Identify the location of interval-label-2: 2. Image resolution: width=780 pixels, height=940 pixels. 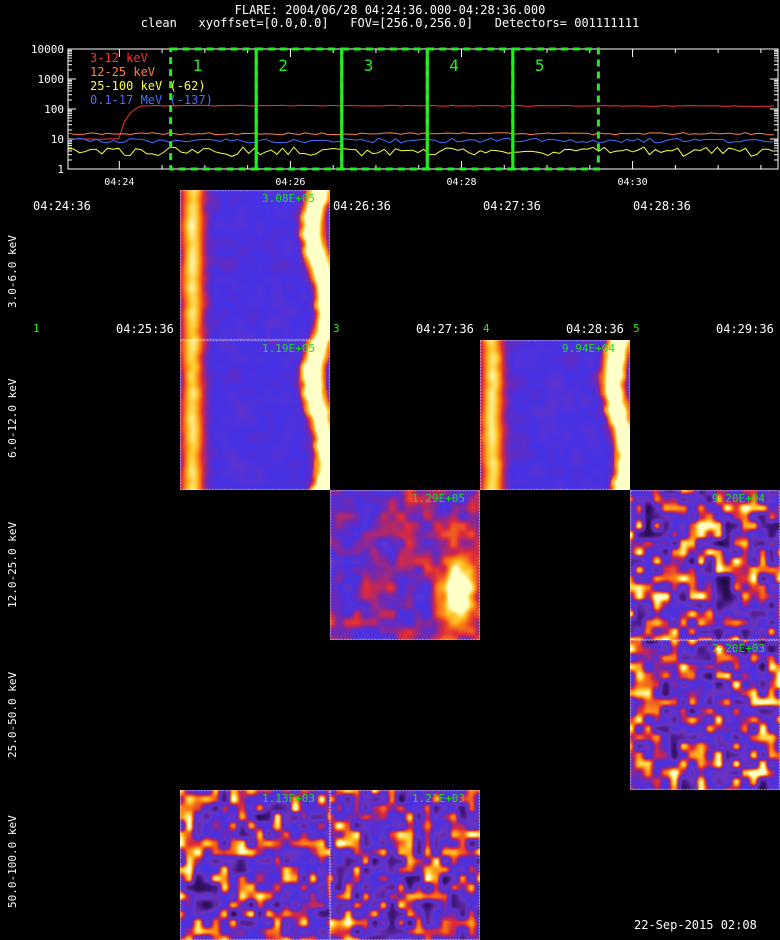
(283, 65).